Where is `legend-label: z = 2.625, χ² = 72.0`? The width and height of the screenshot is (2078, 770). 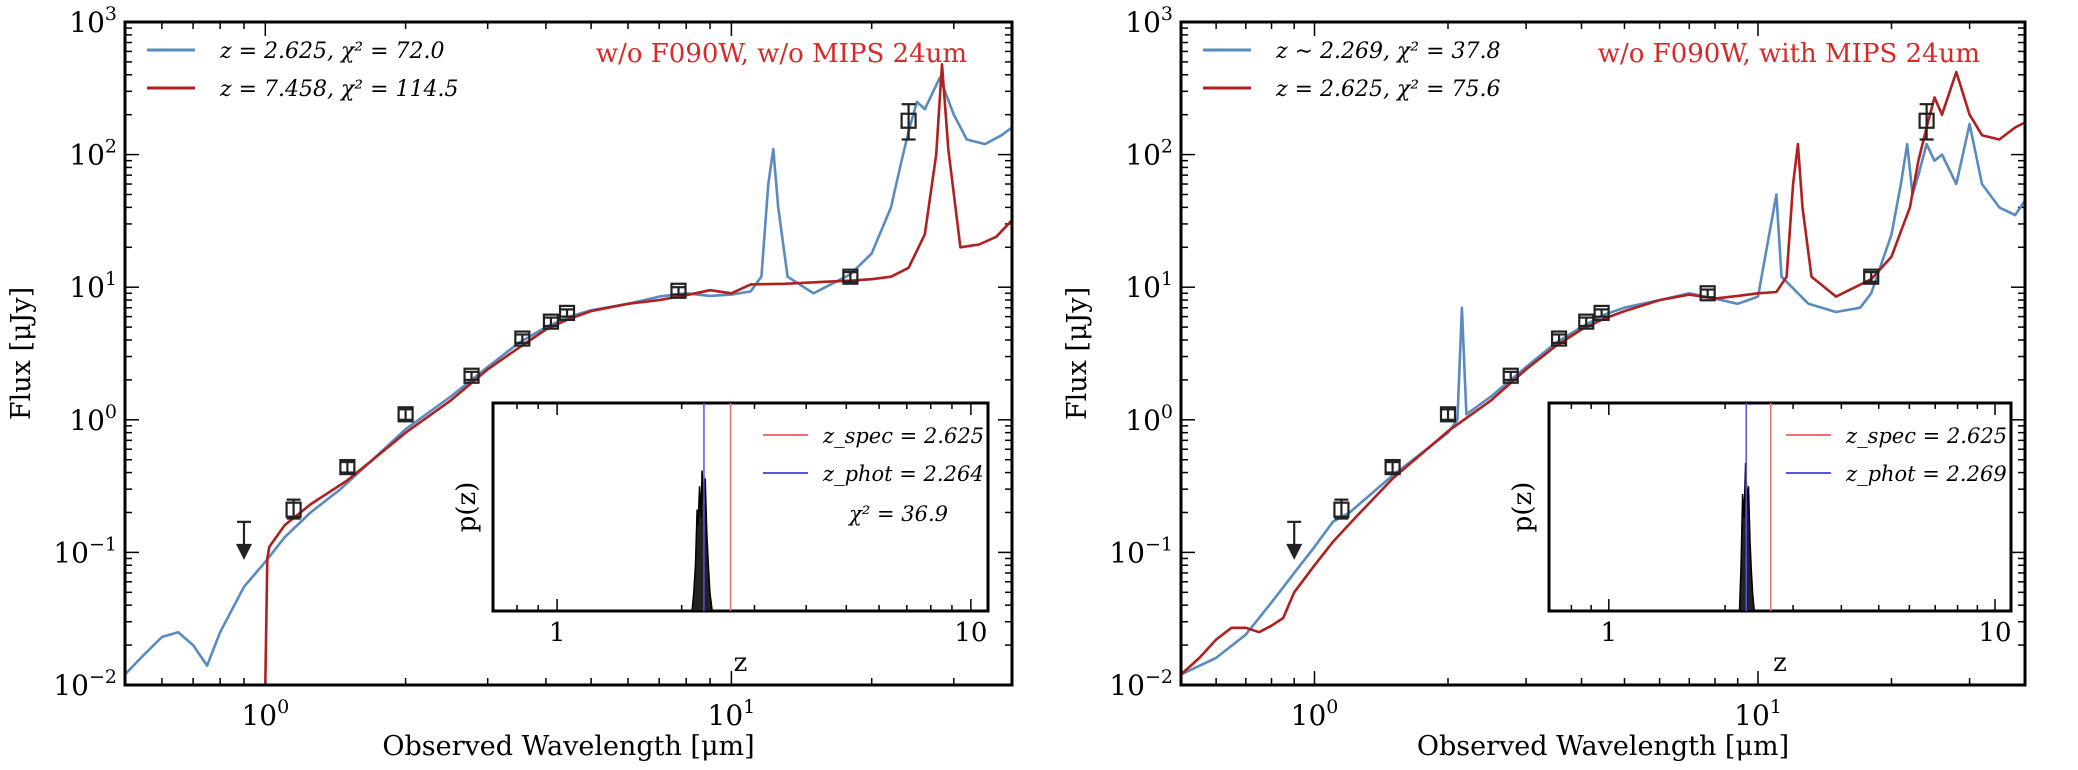 legend-label: z = 2.625, χ² = 72.0 is located at coordinates (332, 51).